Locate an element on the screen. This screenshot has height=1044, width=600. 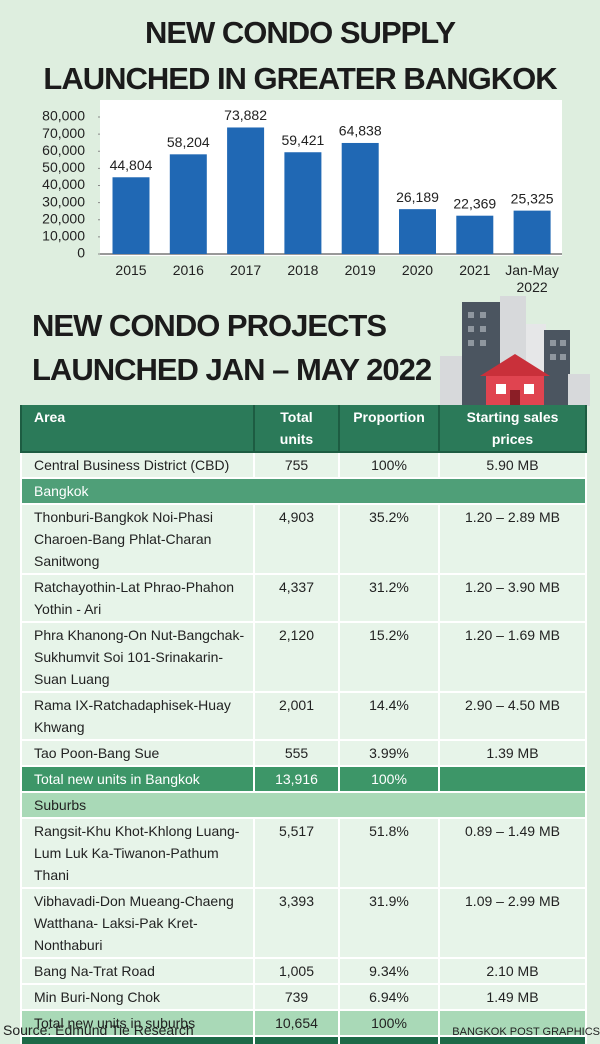
table-cell: Starting sales prices is located at coordinates (512, 429).